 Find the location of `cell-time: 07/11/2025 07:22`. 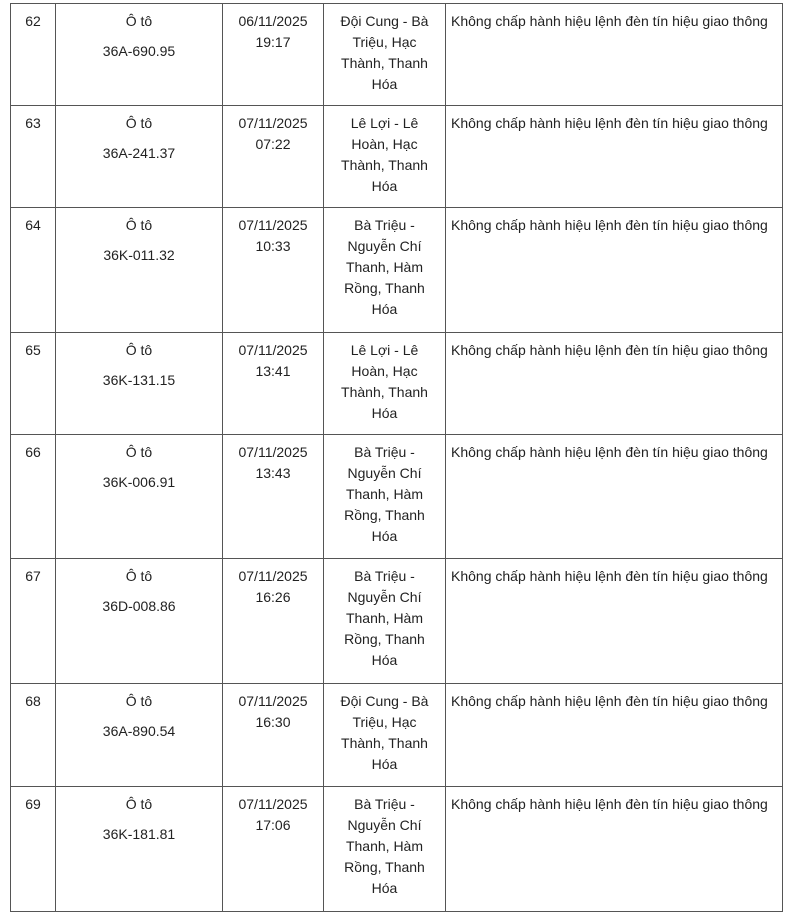

cell-time: 07/11/2025 07:22 is located at coordinates (273, 156).